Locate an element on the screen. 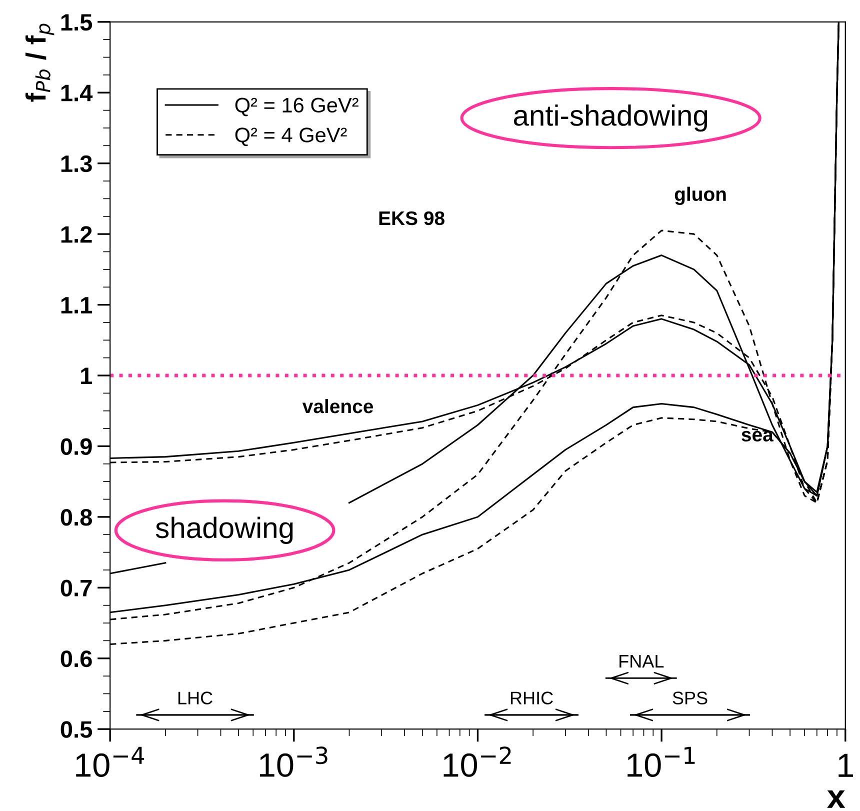 The width and height of the screenshot is (860, 811). x-tick-label: 10$^{−1}$ is located at coordinates (661, 761).